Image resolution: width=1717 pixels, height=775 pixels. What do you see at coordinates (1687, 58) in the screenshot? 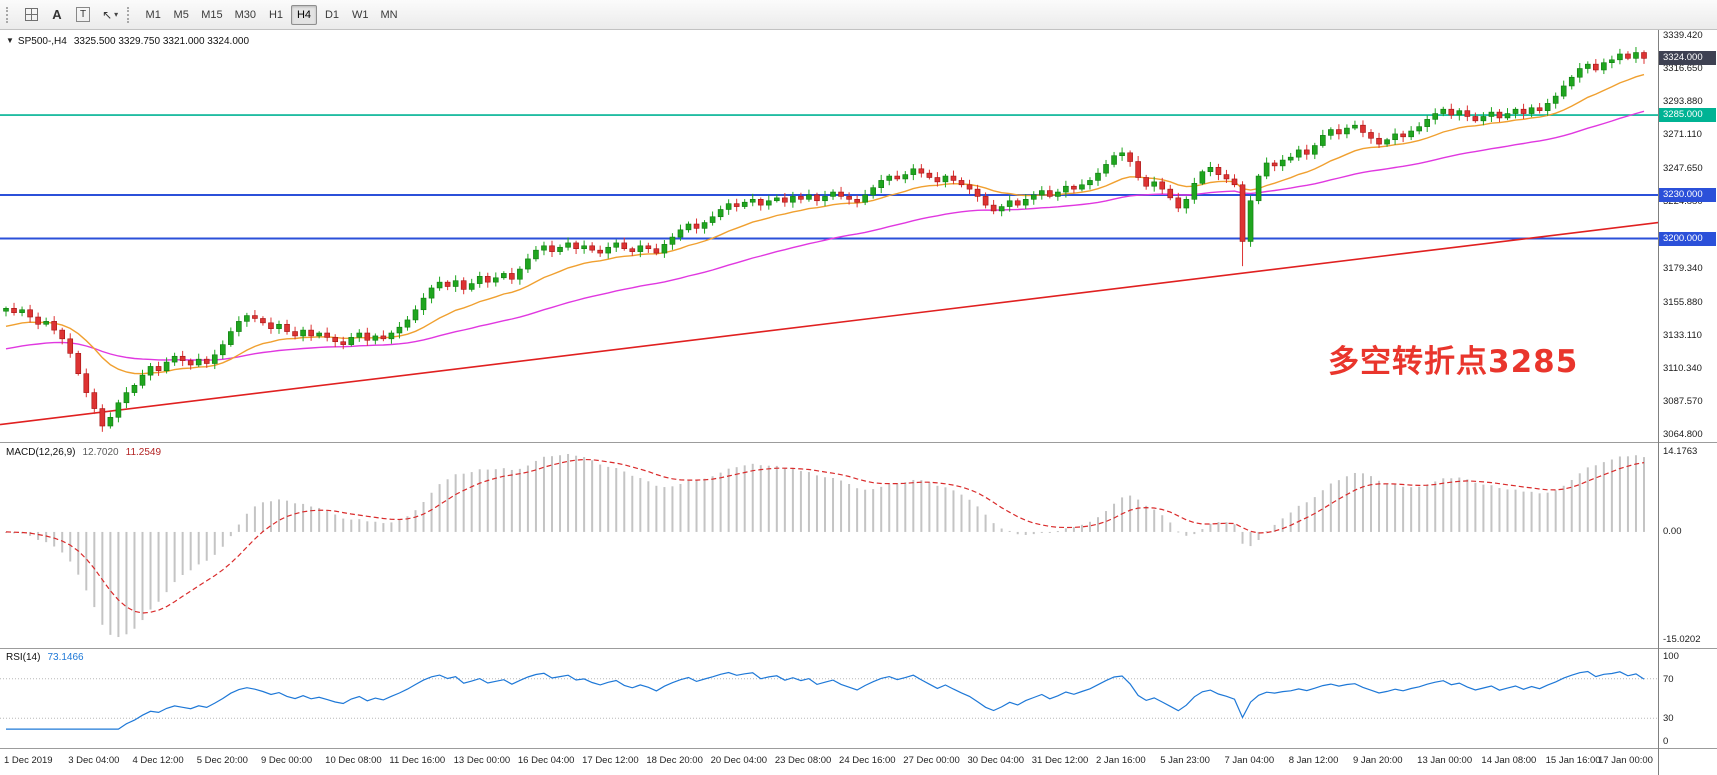
I see `price-tag-3324.000: 3324.000` at bounding box center [1687, 58].